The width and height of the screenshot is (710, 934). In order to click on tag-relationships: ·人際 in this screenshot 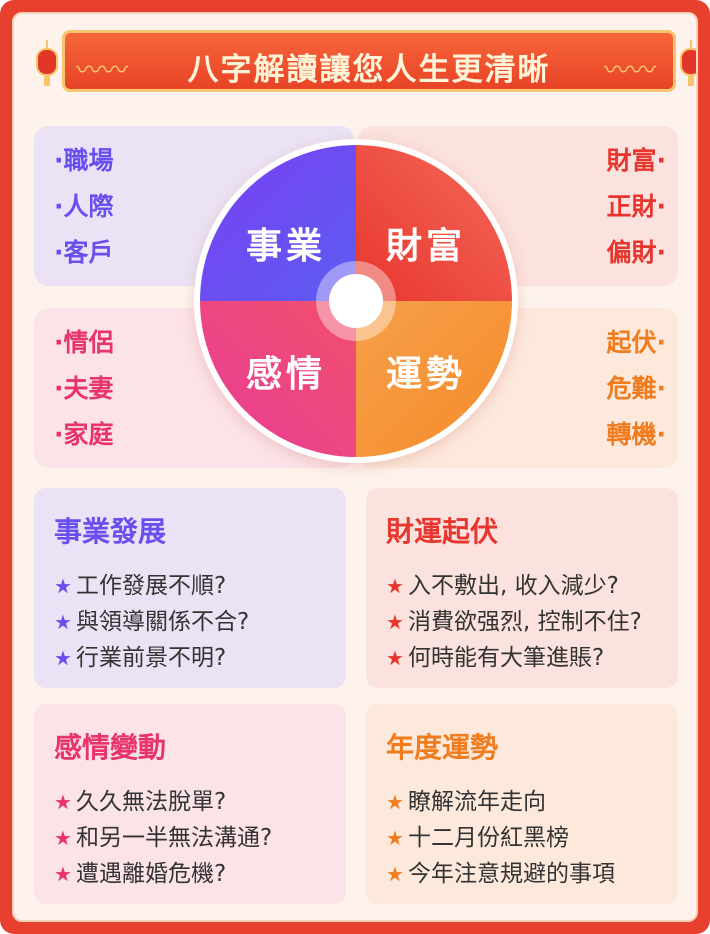, I will do `click(84, 206)`.